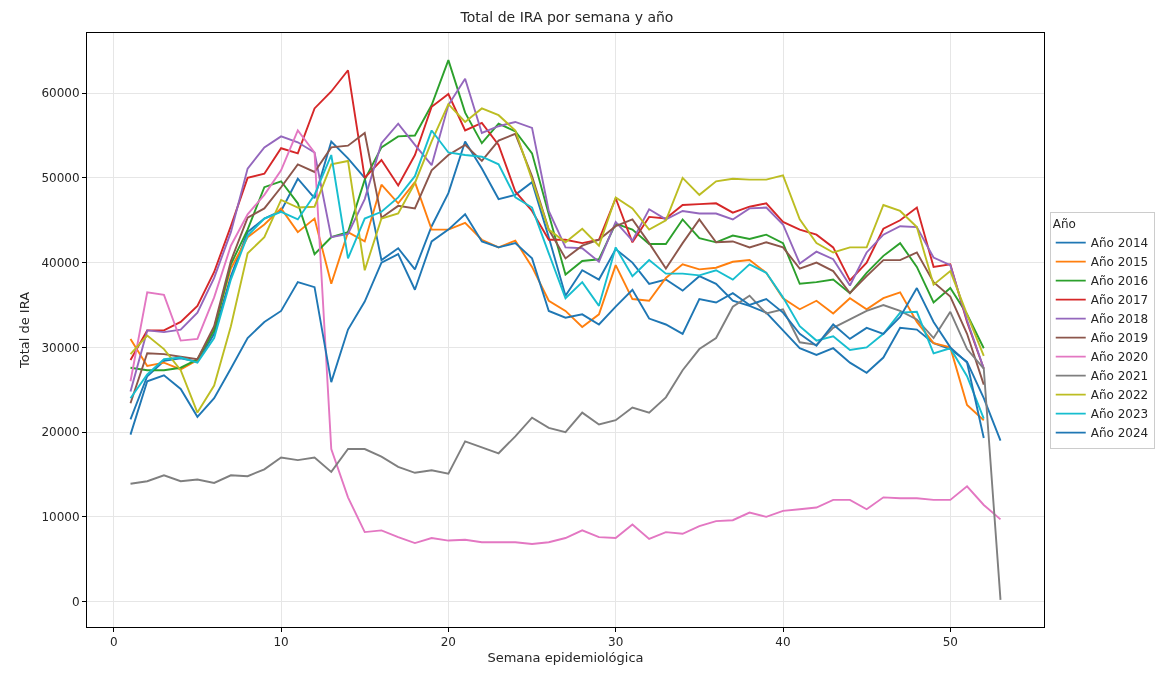 This screenshot has height=675, width=1167. What do you see at coordinates (1119, 357) in the screenshot?
I see `legend-label: Año 2020` at bounding box center [1119, 357].